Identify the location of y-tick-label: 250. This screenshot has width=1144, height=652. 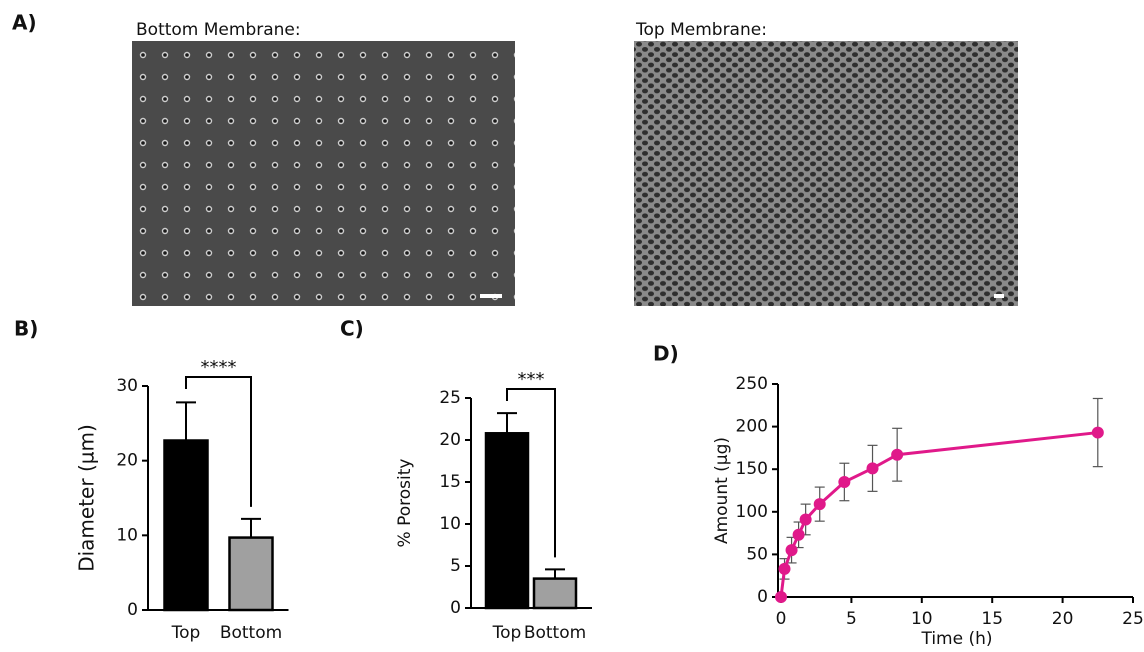
(752, 384).